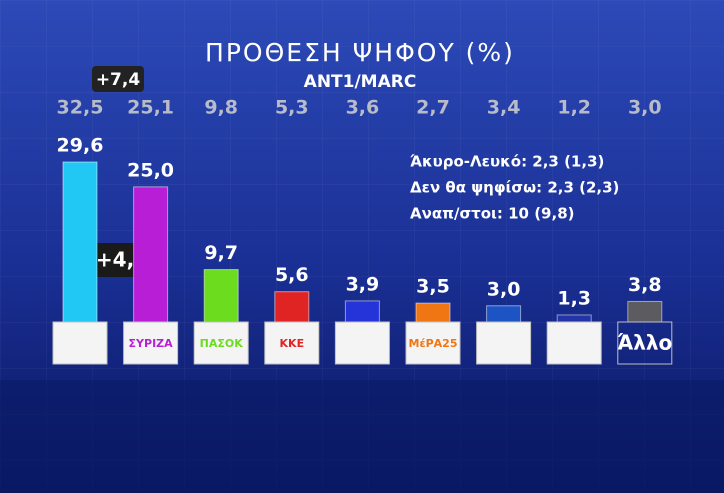  I want to click on previous-value-label: 25,1, so click(150, 108).